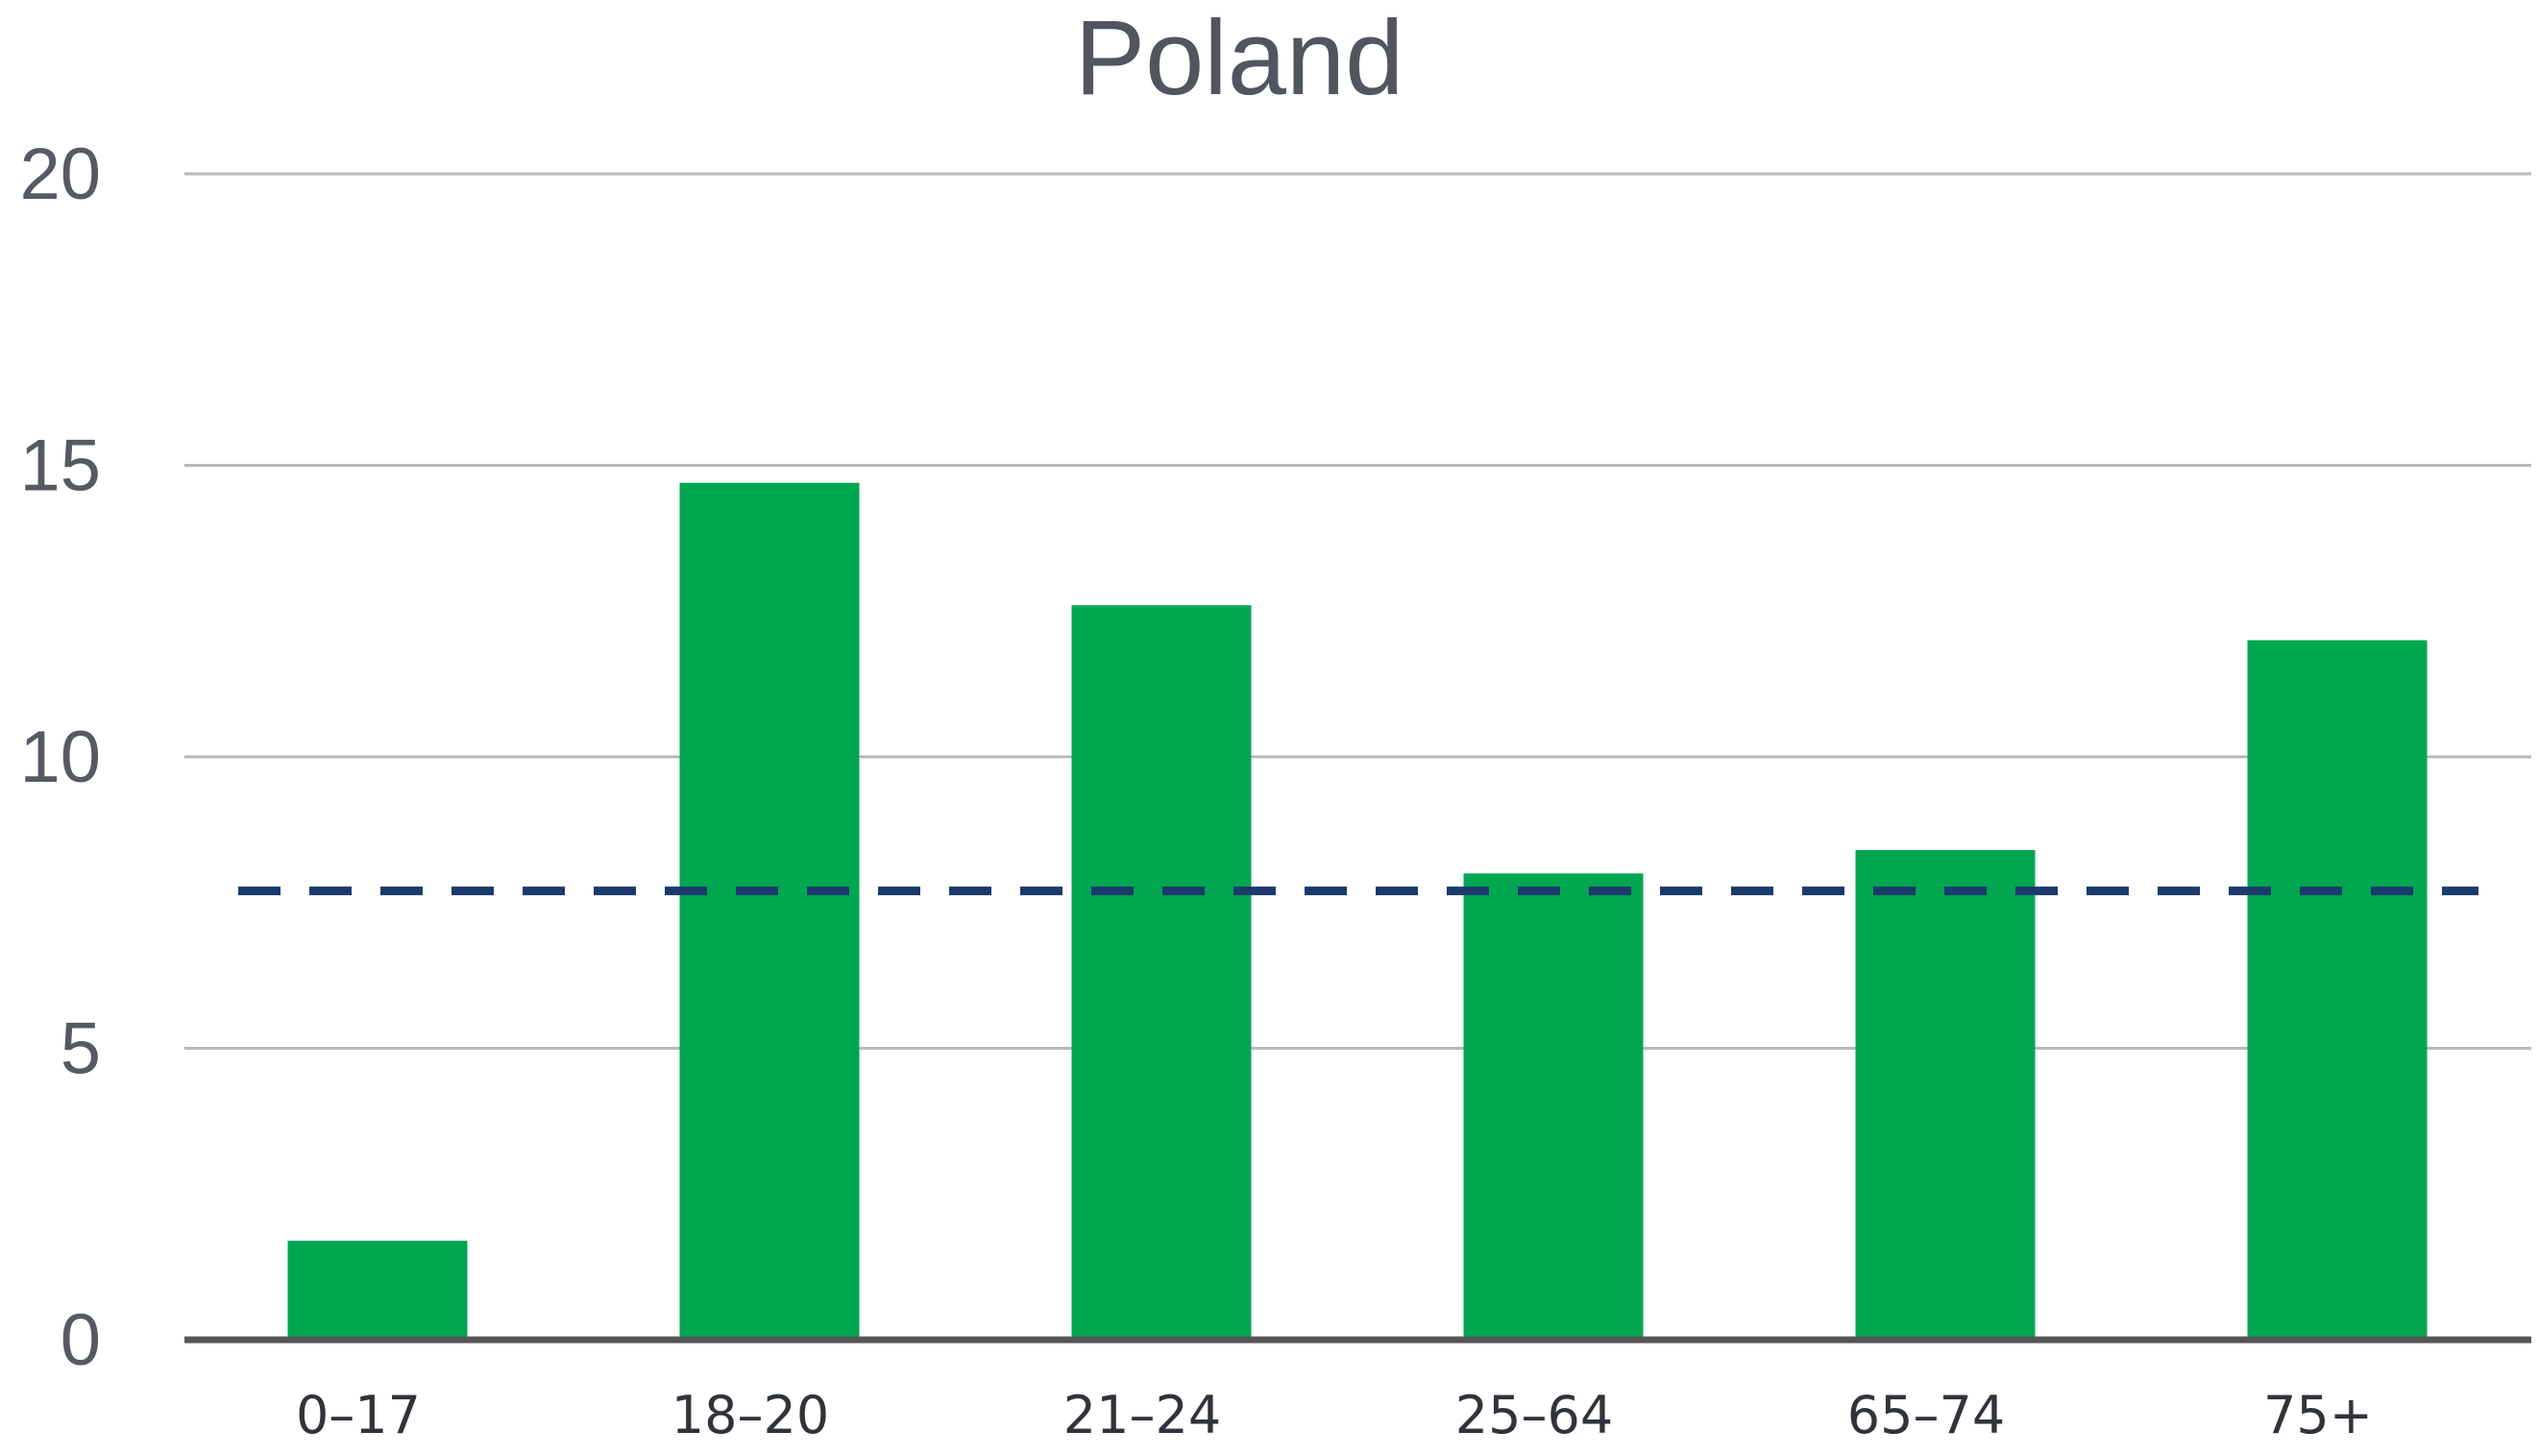 Image resolution: width=2539 pixels, height=1456 pixels. What do you see at coordinates (1142, 1415) in the screenshot?
I see `x-tick-label: 21–24` at bounding box center [1142, 1415].